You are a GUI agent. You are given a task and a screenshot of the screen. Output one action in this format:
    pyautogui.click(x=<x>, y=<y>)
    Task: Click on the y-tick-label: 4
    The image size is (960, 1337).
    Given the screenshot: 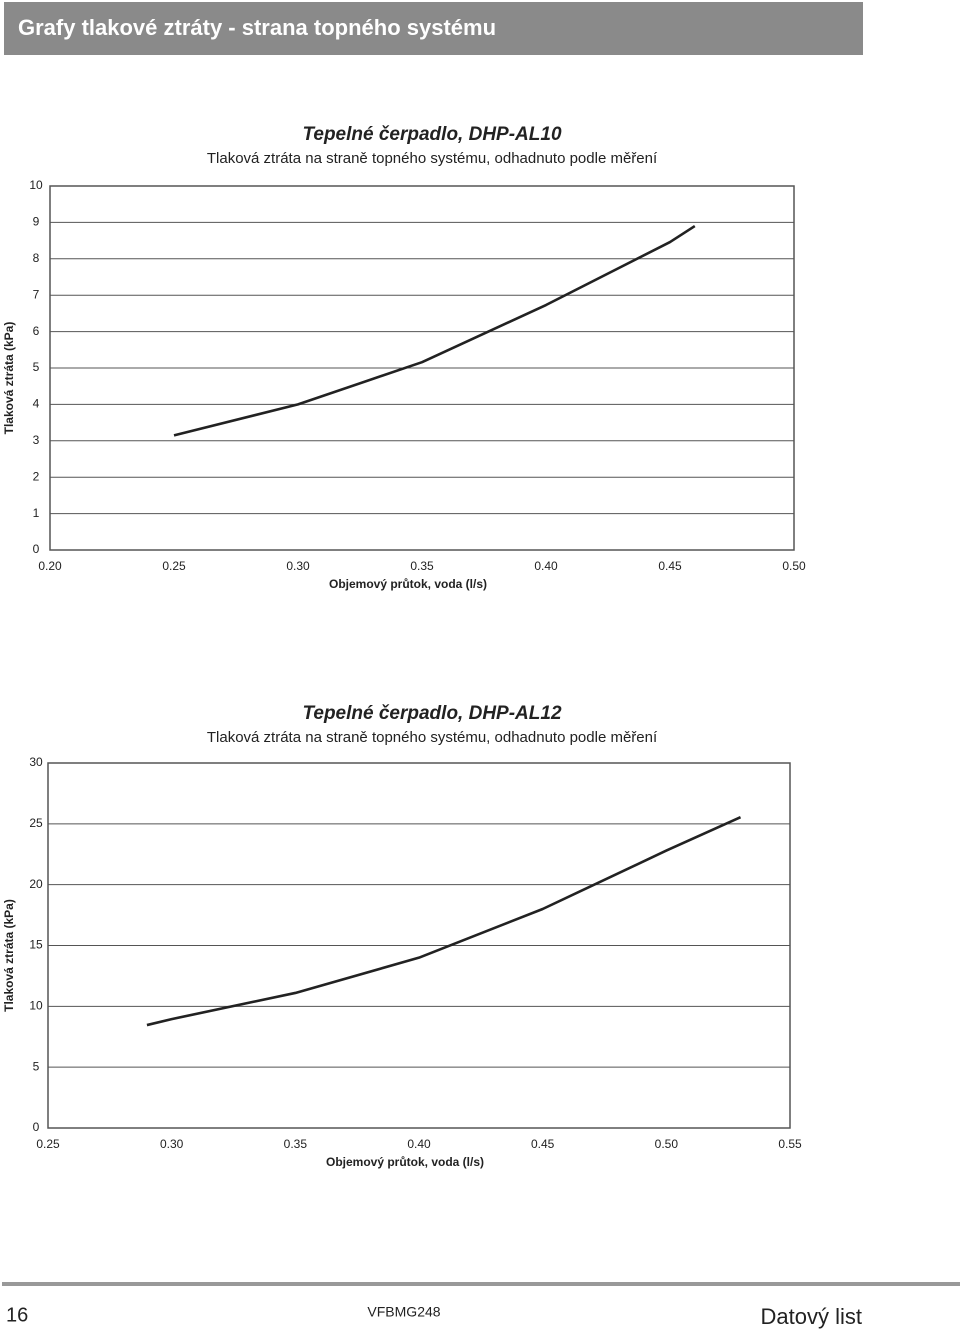 What is the action you would take?
    pyautogui.click(x=36, y=404)
    